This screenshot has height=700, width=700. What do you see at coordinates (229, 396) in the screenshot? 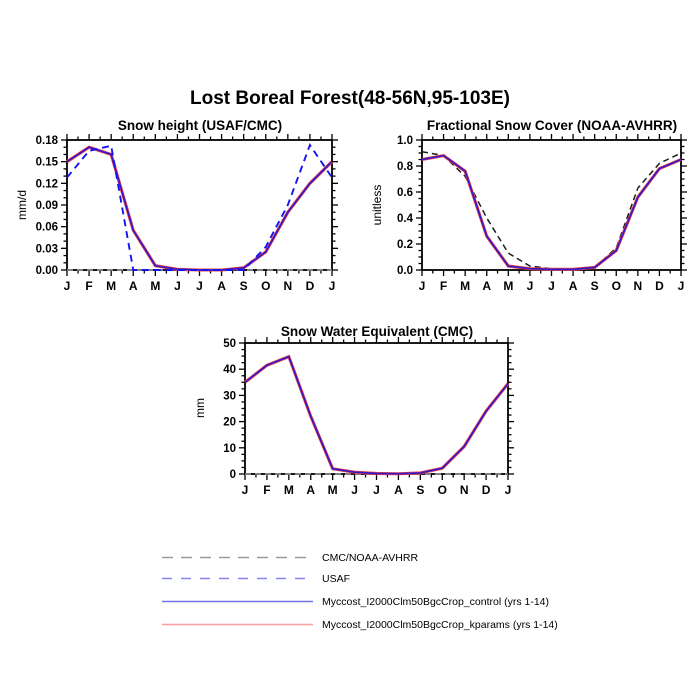
I see `y-tick-label: 30` at bounding box center [229, 396].